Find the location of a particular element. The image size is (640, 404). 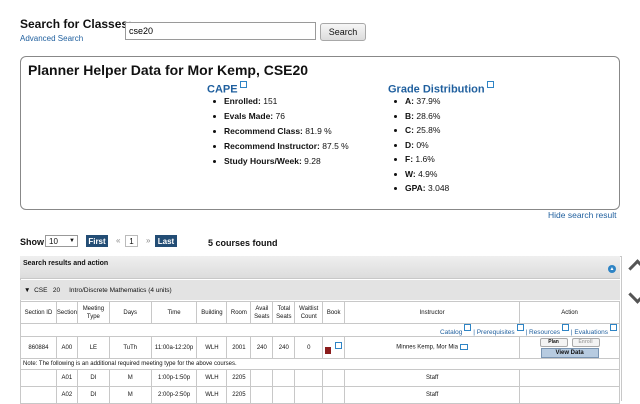

column-header: Total Seats is located at coordinates (284, 312).